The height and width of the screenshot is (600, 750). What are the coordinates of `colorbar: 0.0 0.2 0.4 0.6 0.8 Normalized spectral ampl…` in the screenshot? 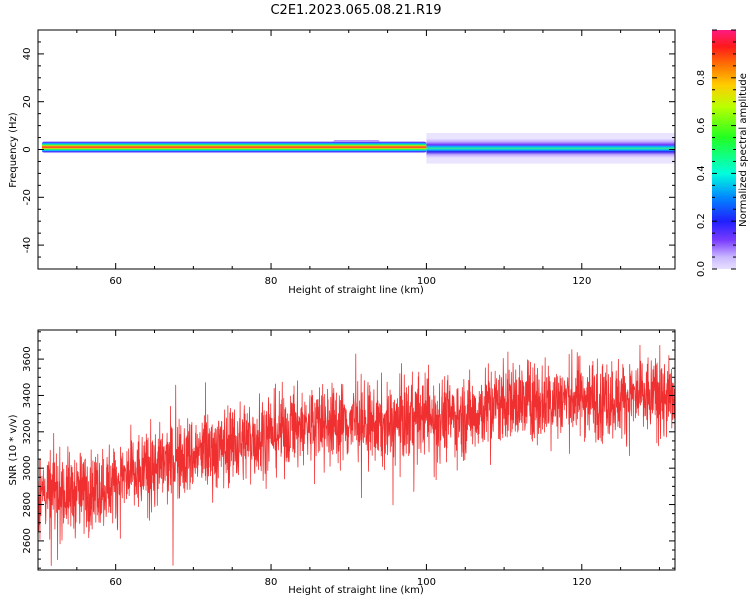 It's located at (722, 153).